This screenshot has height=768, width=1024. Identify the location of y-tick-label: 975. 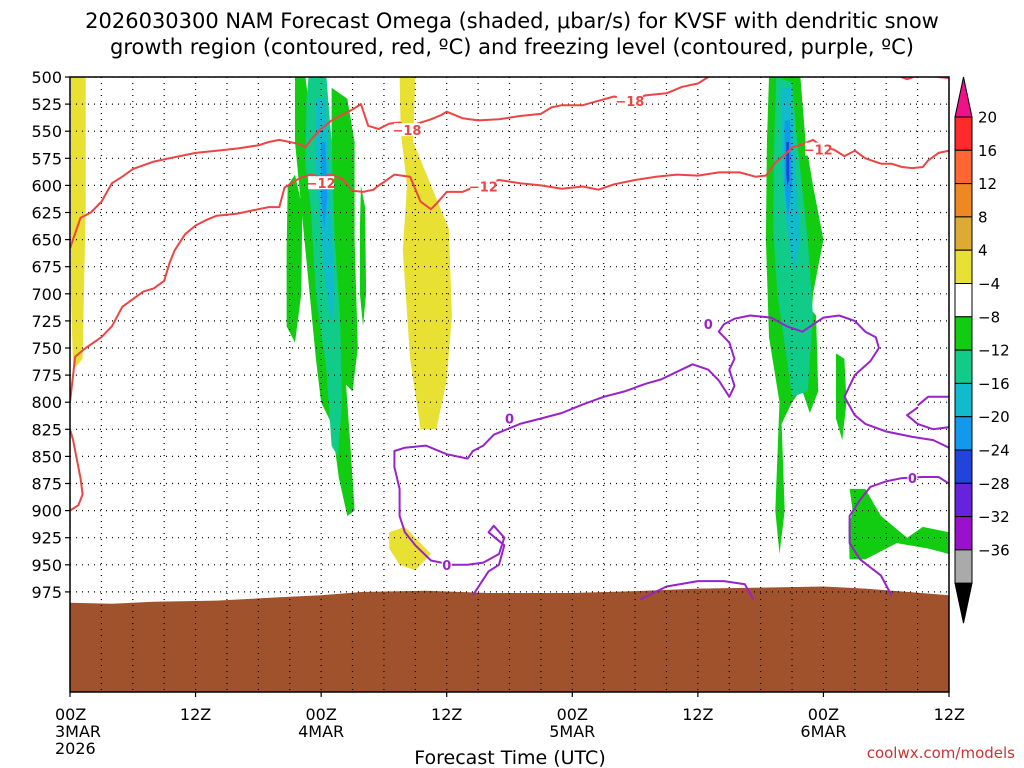
(46, 592).